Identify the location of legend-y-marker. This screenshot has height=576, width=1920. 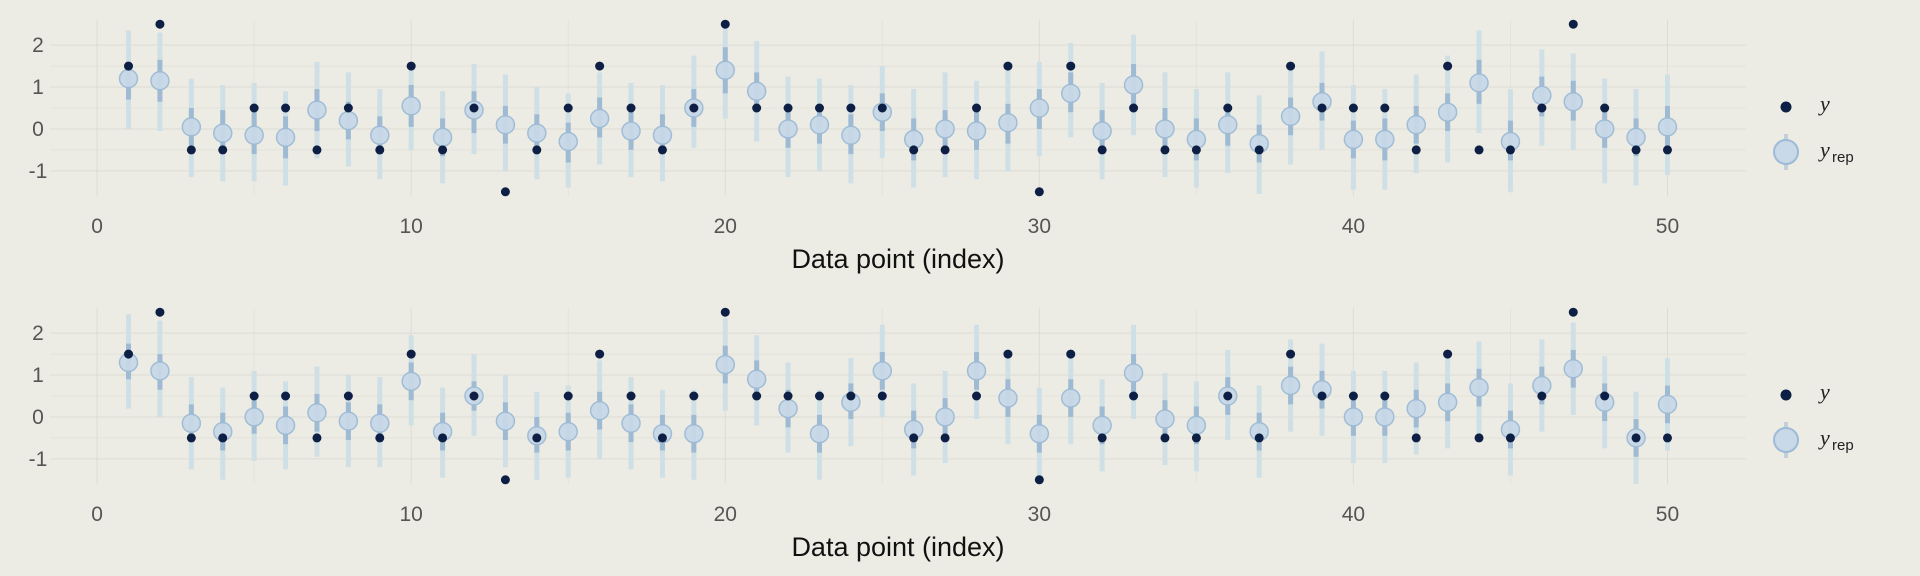
(1786, 107).